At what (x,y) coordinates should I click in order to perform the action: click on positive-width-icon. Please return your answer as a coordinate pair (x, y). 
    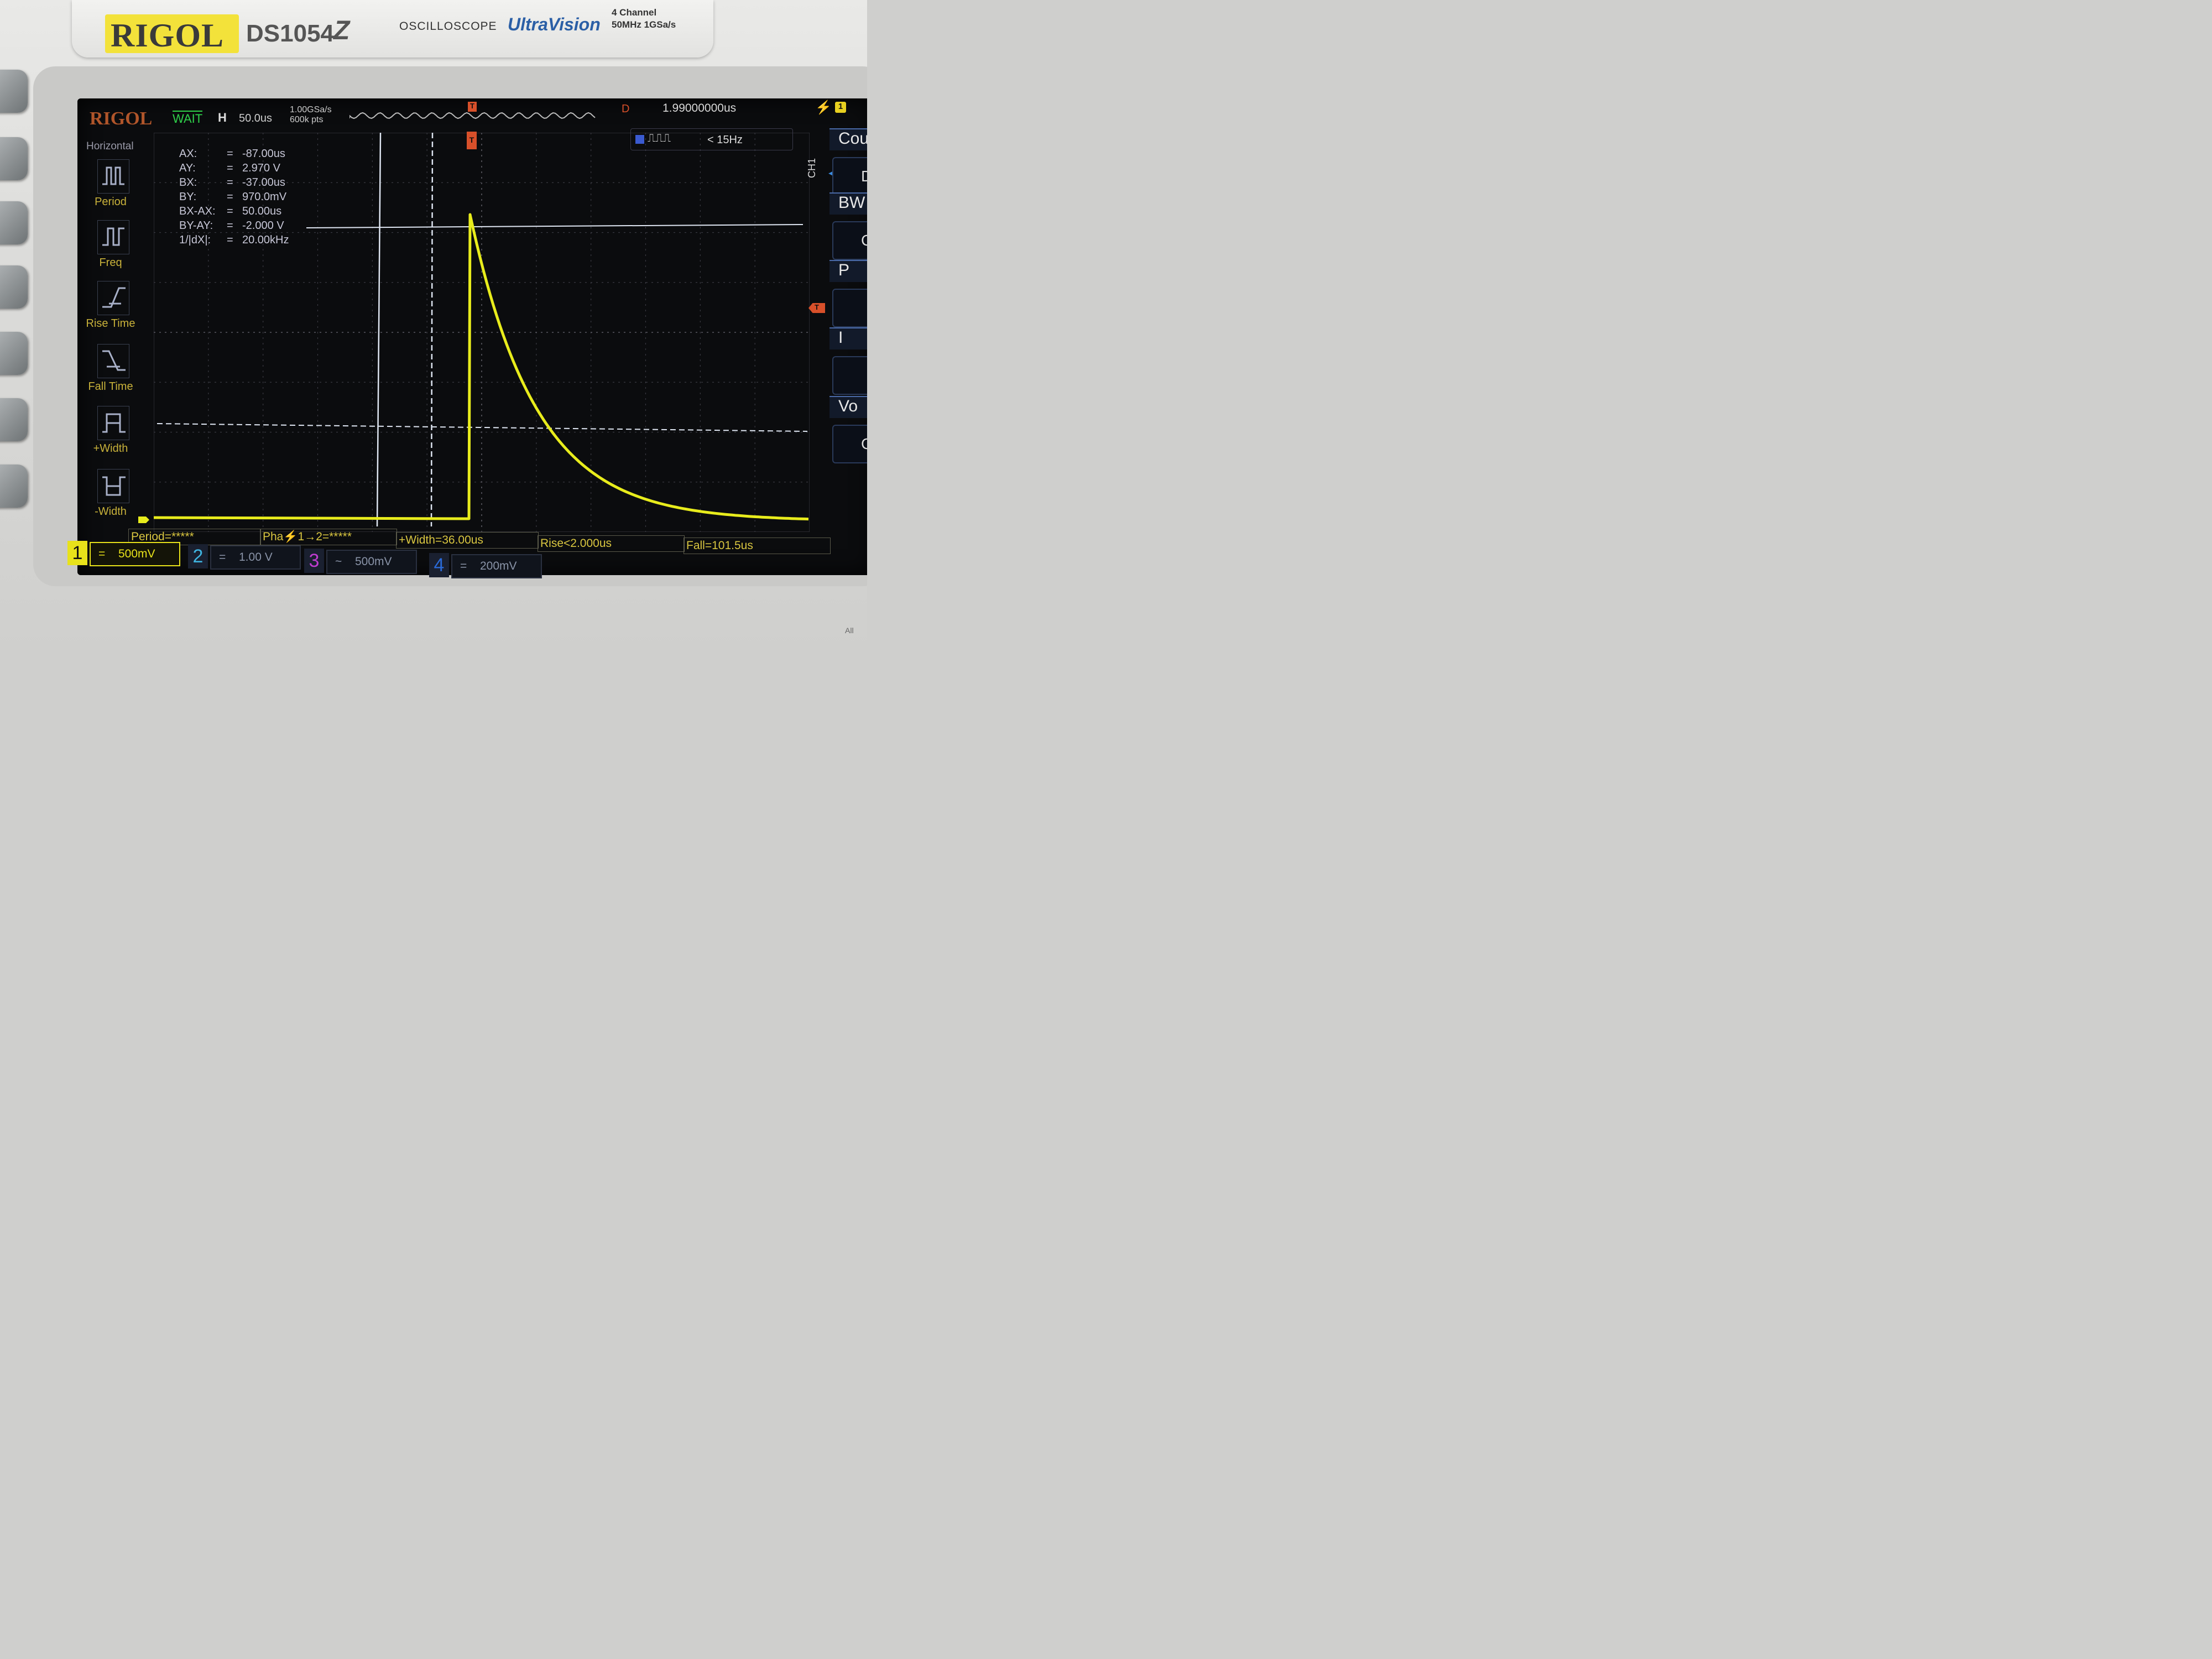
    Looking at the image, I should click on (113, 423).